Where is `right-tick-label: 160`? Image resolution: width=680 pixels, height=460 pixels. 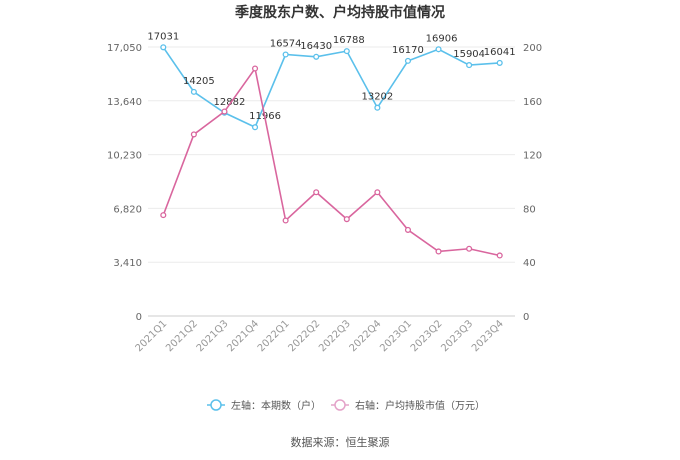
right-tick-label: 160 is located at coordinates (532, 102).